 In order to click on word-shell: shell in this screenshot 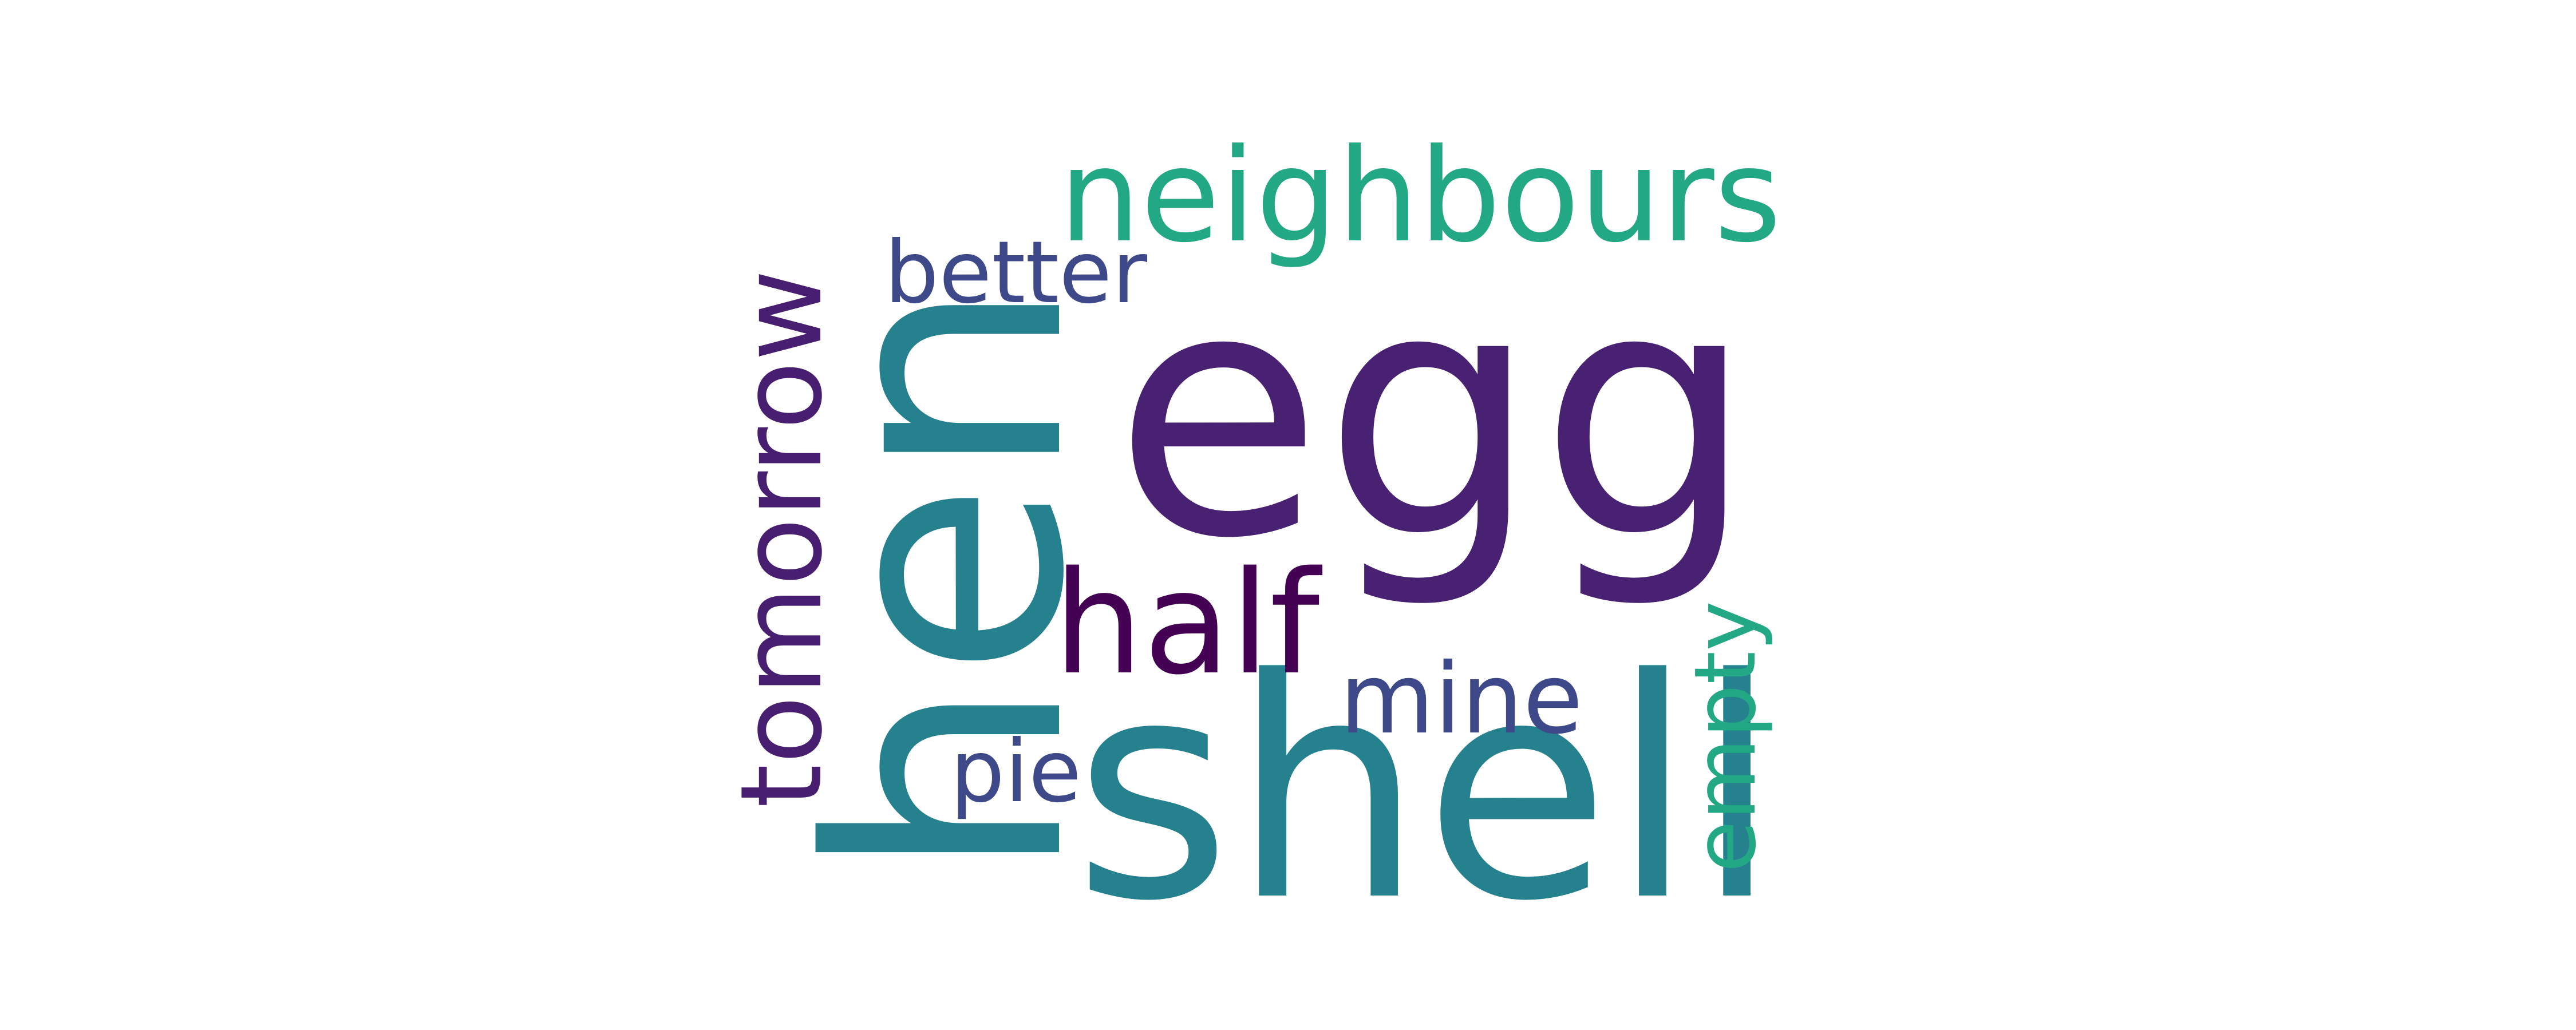, I will do `click(1426, 790)`.